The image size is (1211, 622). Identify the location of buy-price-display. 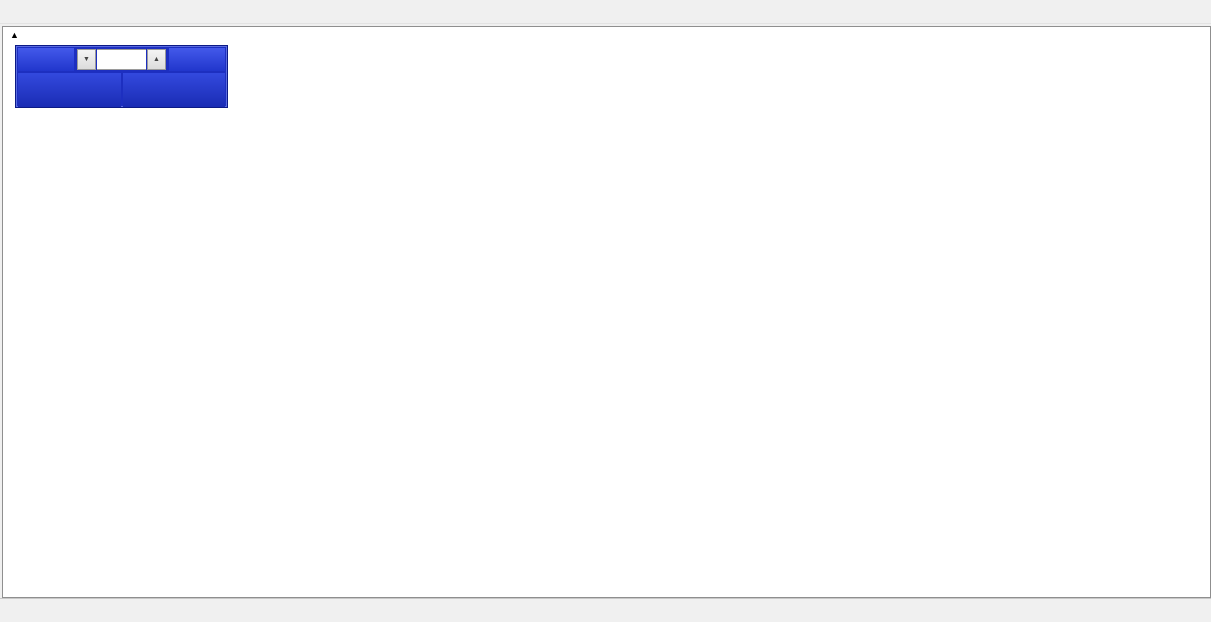
(173, 90).